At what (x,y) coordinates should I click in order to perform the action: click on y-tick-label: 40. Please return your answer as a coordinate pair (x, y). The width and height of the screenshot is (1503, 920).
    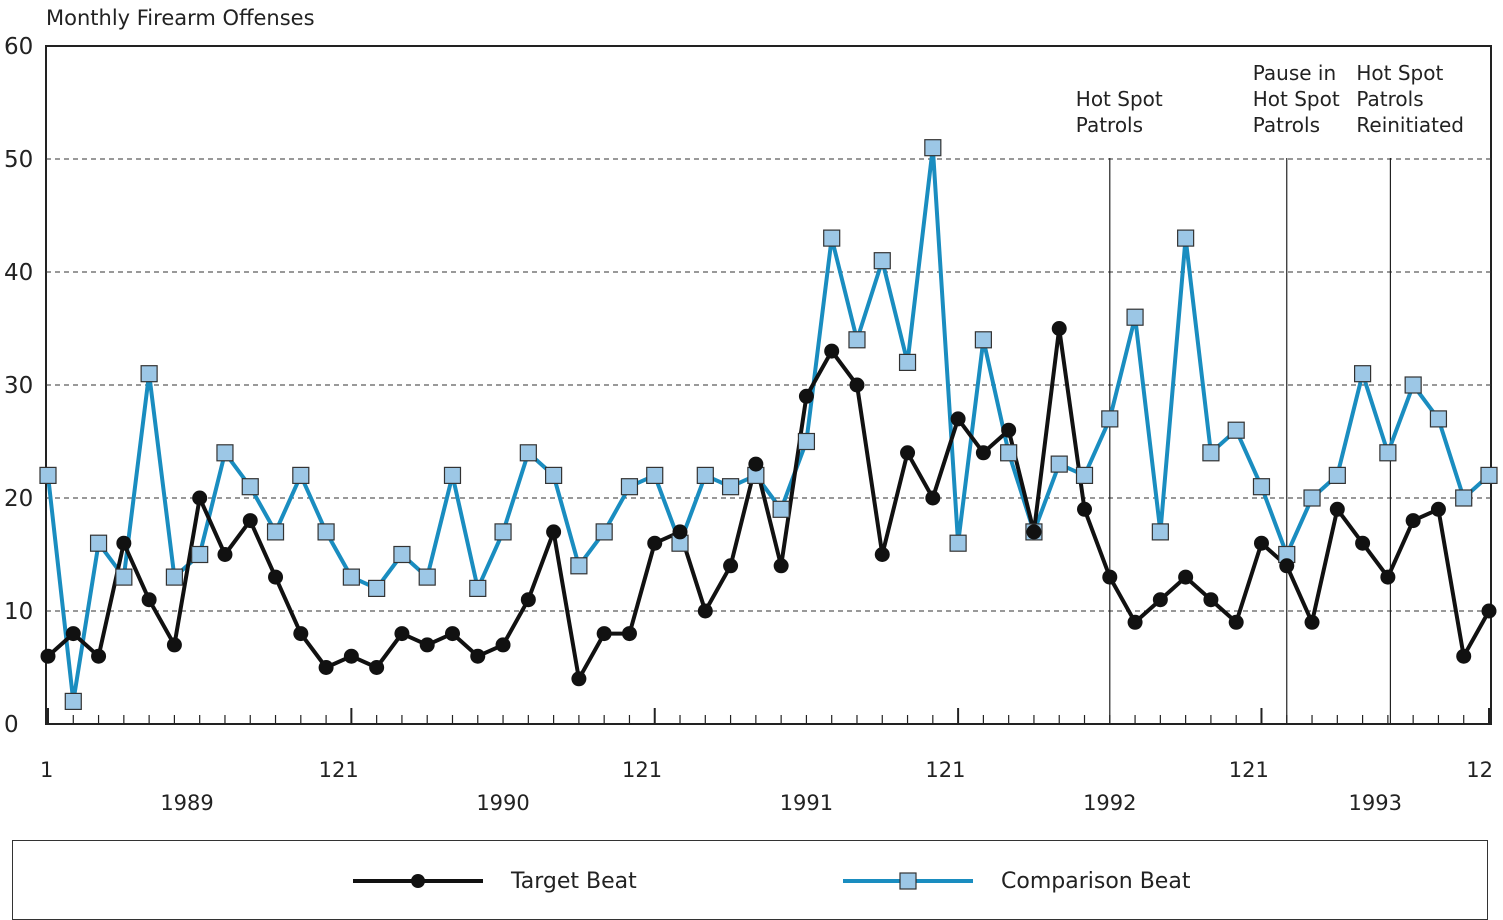
    Looking at the image, I should click on (18, 273).